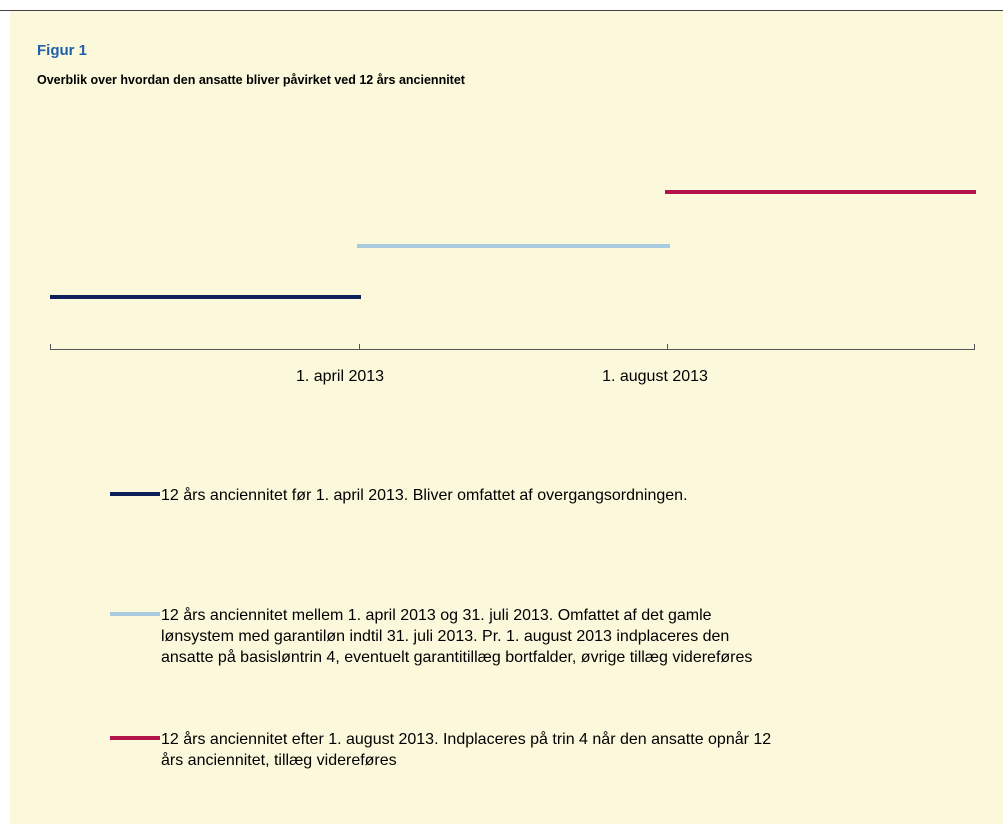 The width and height of the screenshot is (1003, 824). Describe the element at coordinates (62, 50) in the screenshot. I see `title: Figur 1` at that location.